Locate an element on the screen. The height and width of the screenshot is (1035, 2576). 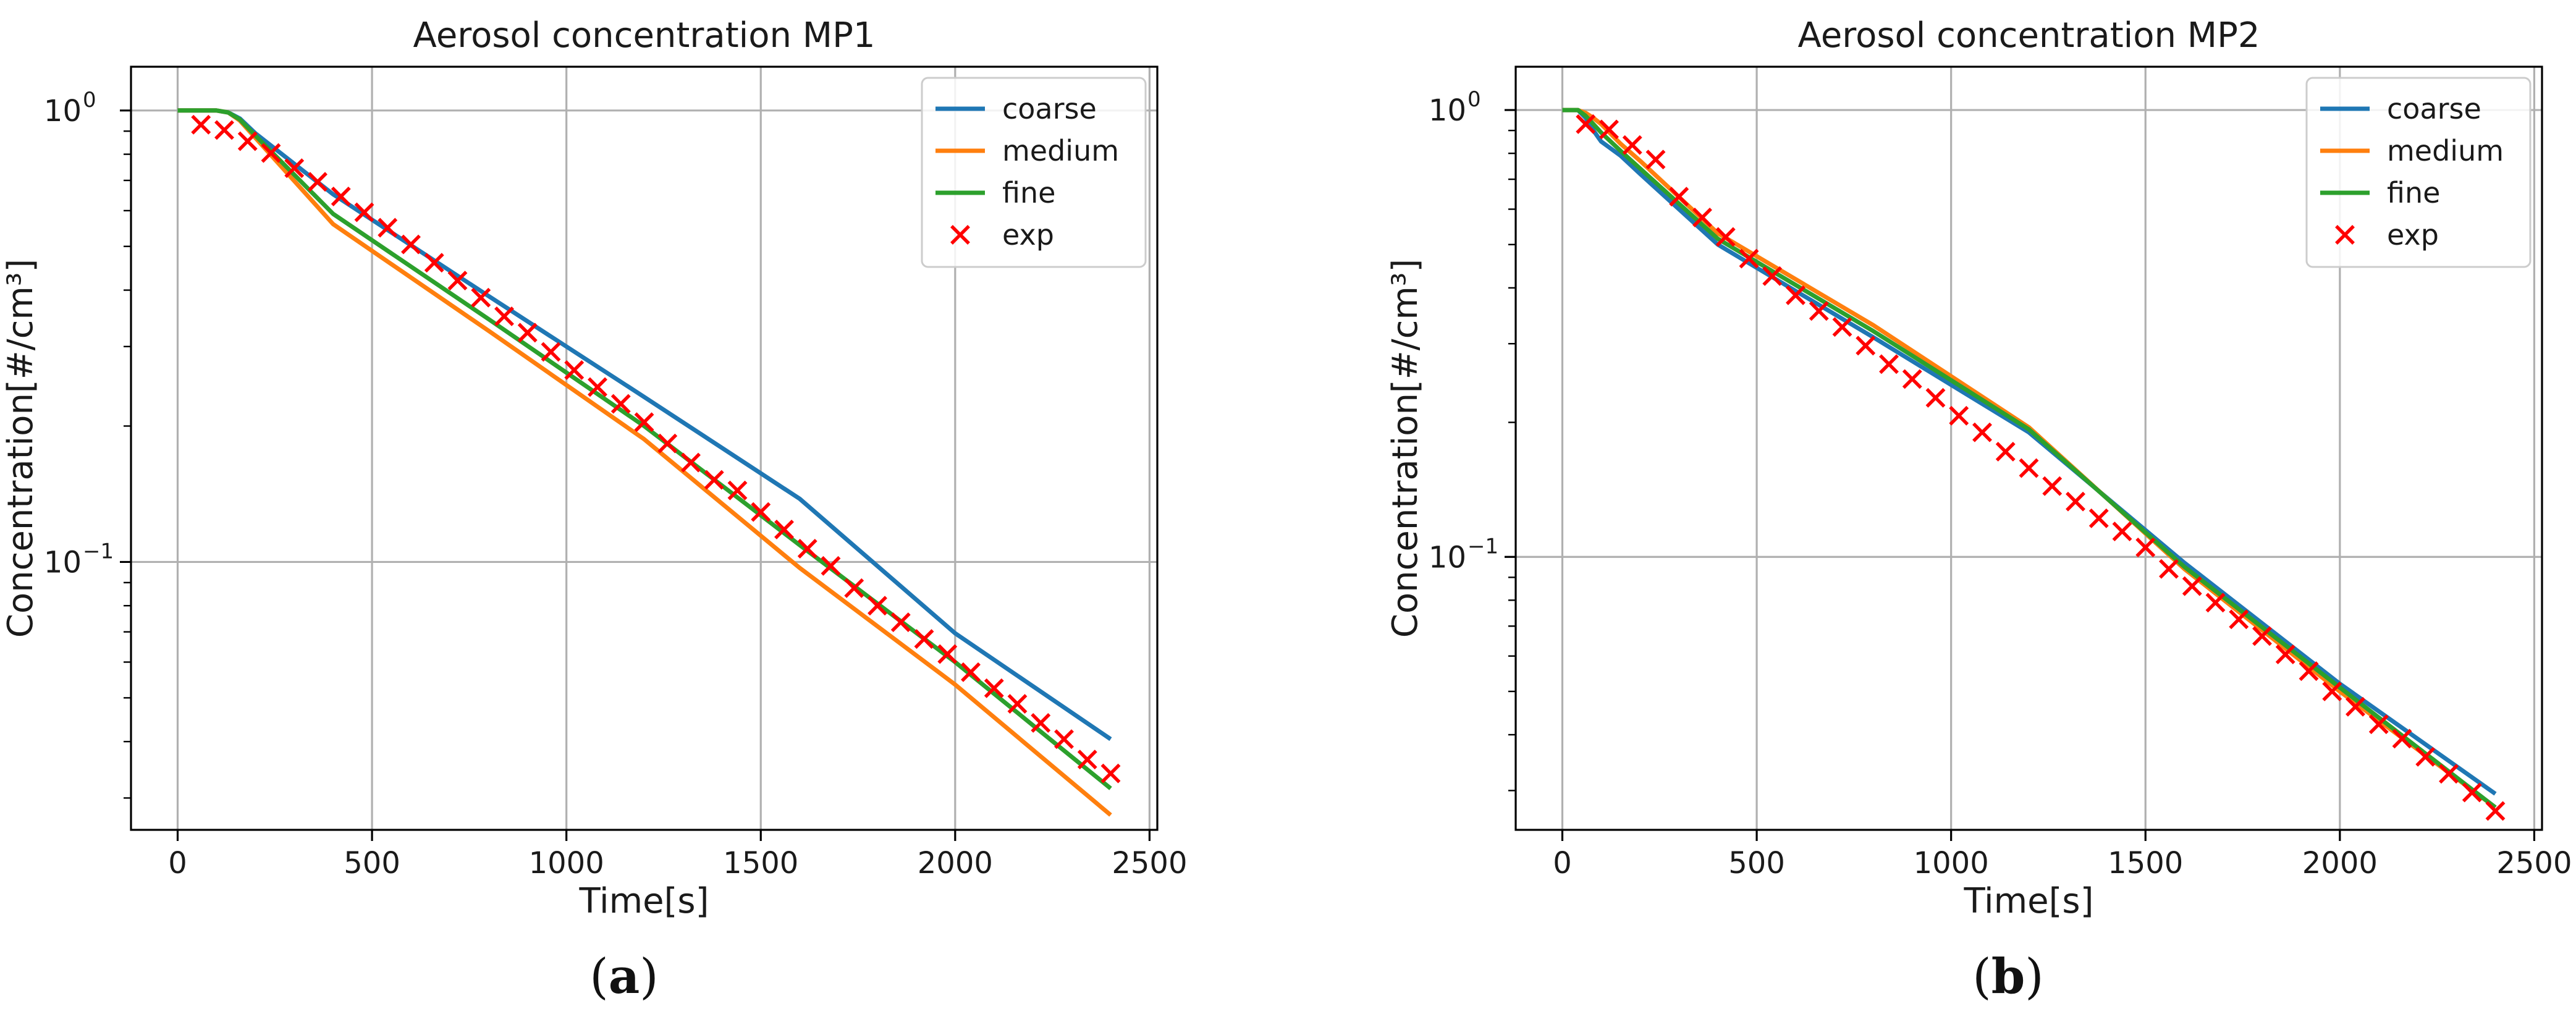
y-tick-label-exponent: −1 is located at coordinates (1482, 547).